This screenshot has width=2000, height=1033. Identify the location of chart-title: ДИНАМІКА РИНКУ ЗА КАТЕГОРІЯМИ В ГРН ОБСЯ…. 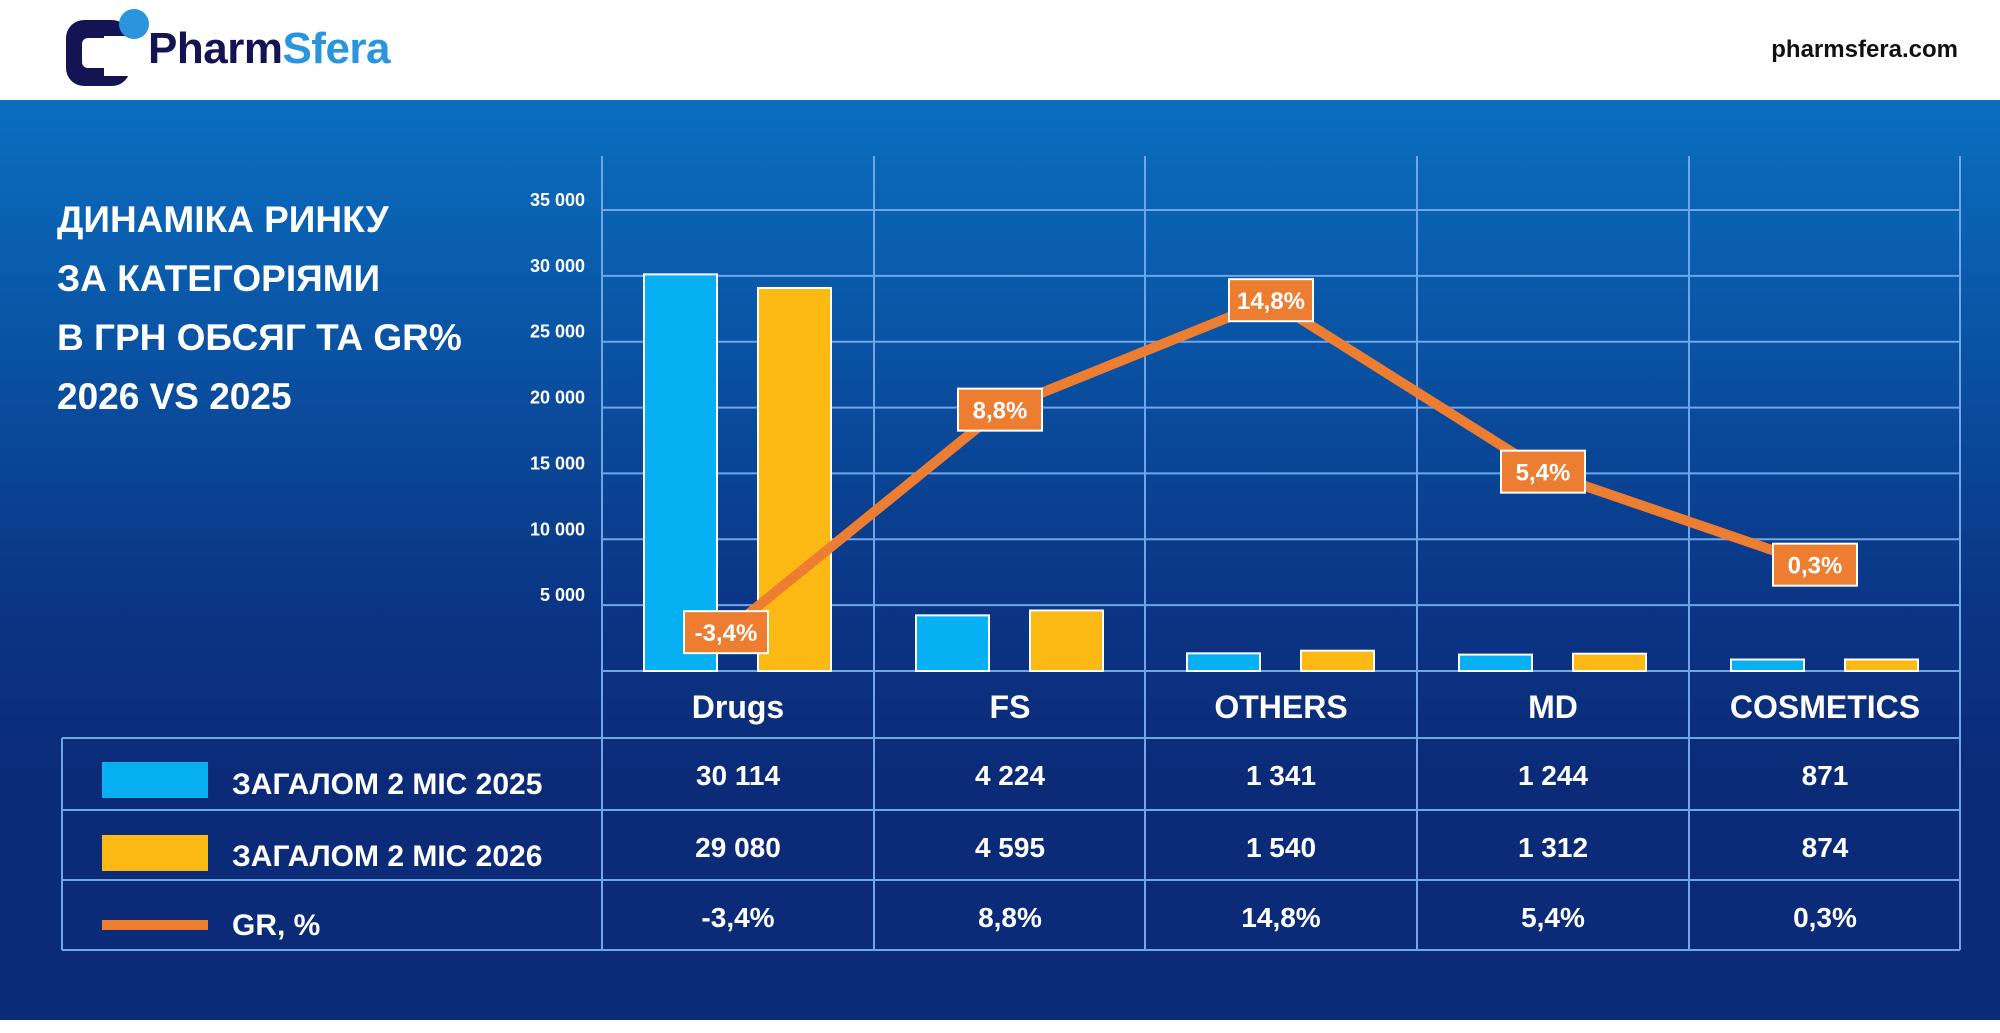
(259, 308).